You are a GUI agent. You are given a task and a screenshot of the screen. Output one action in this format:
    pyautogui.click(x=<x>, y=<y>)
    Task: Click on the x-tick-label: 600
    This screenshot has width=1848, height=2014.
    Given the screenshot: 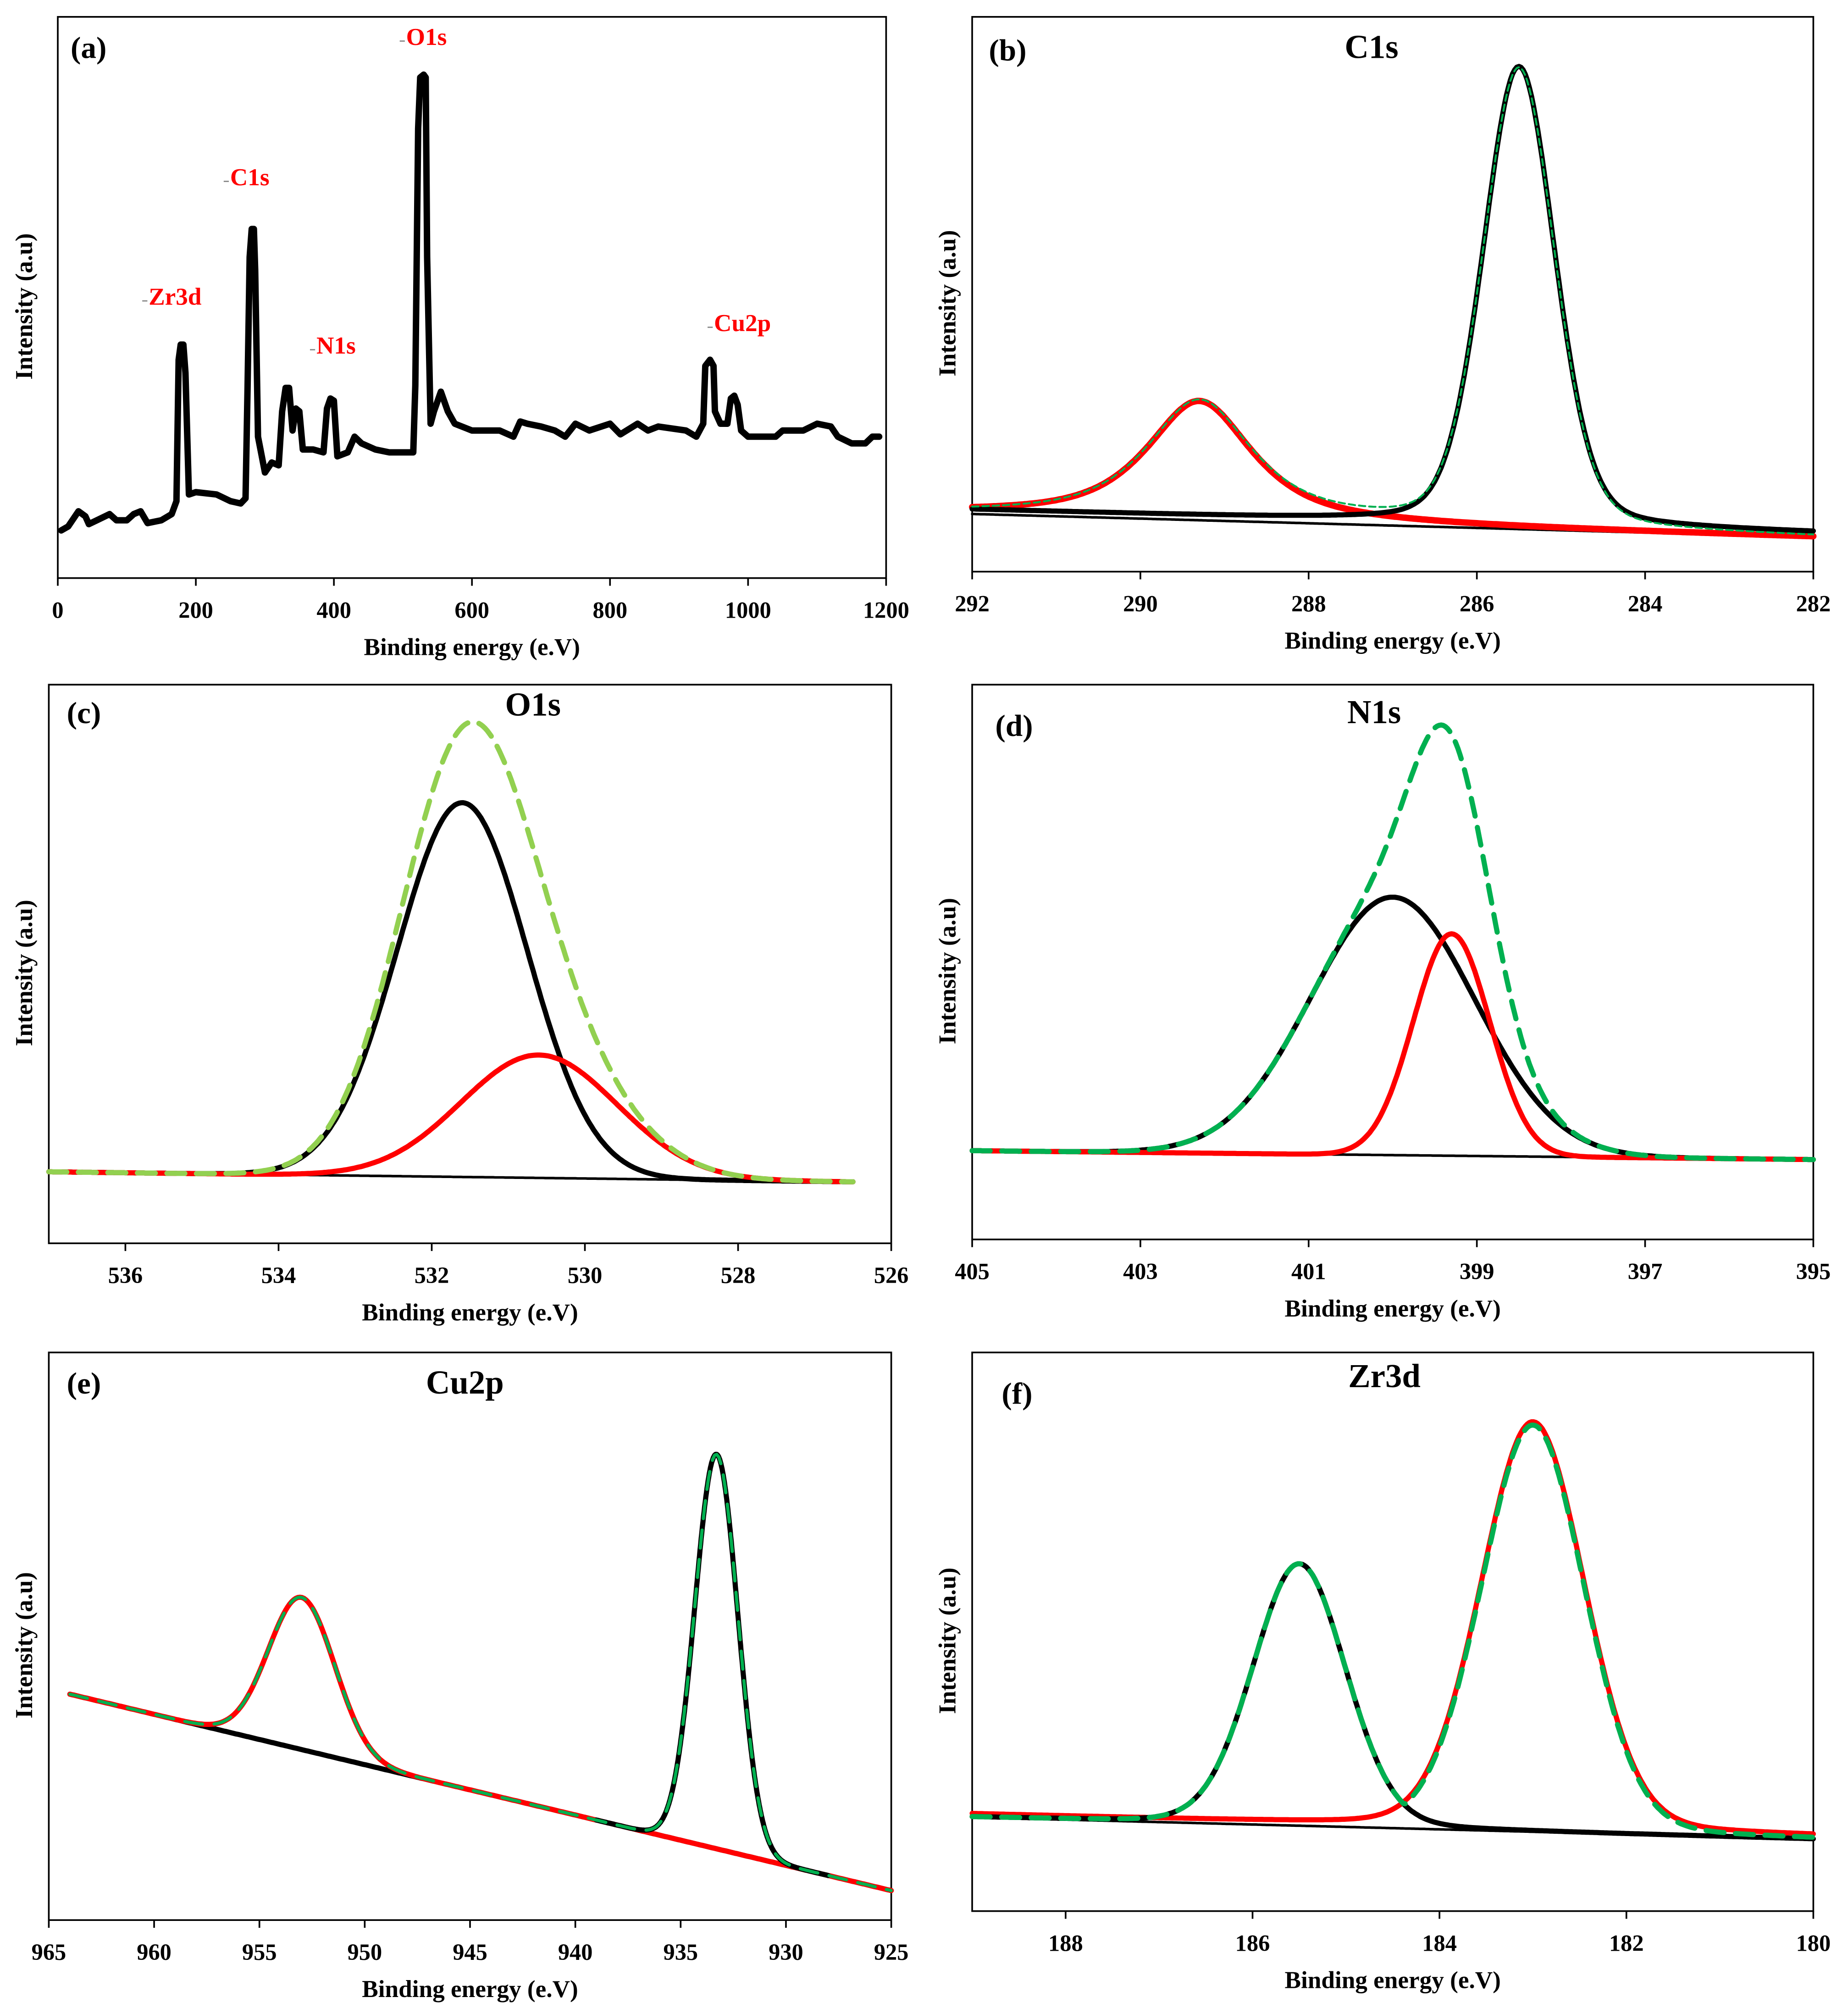 What is the action you would take?
    pyautogui.click(x=471, y=610)
    